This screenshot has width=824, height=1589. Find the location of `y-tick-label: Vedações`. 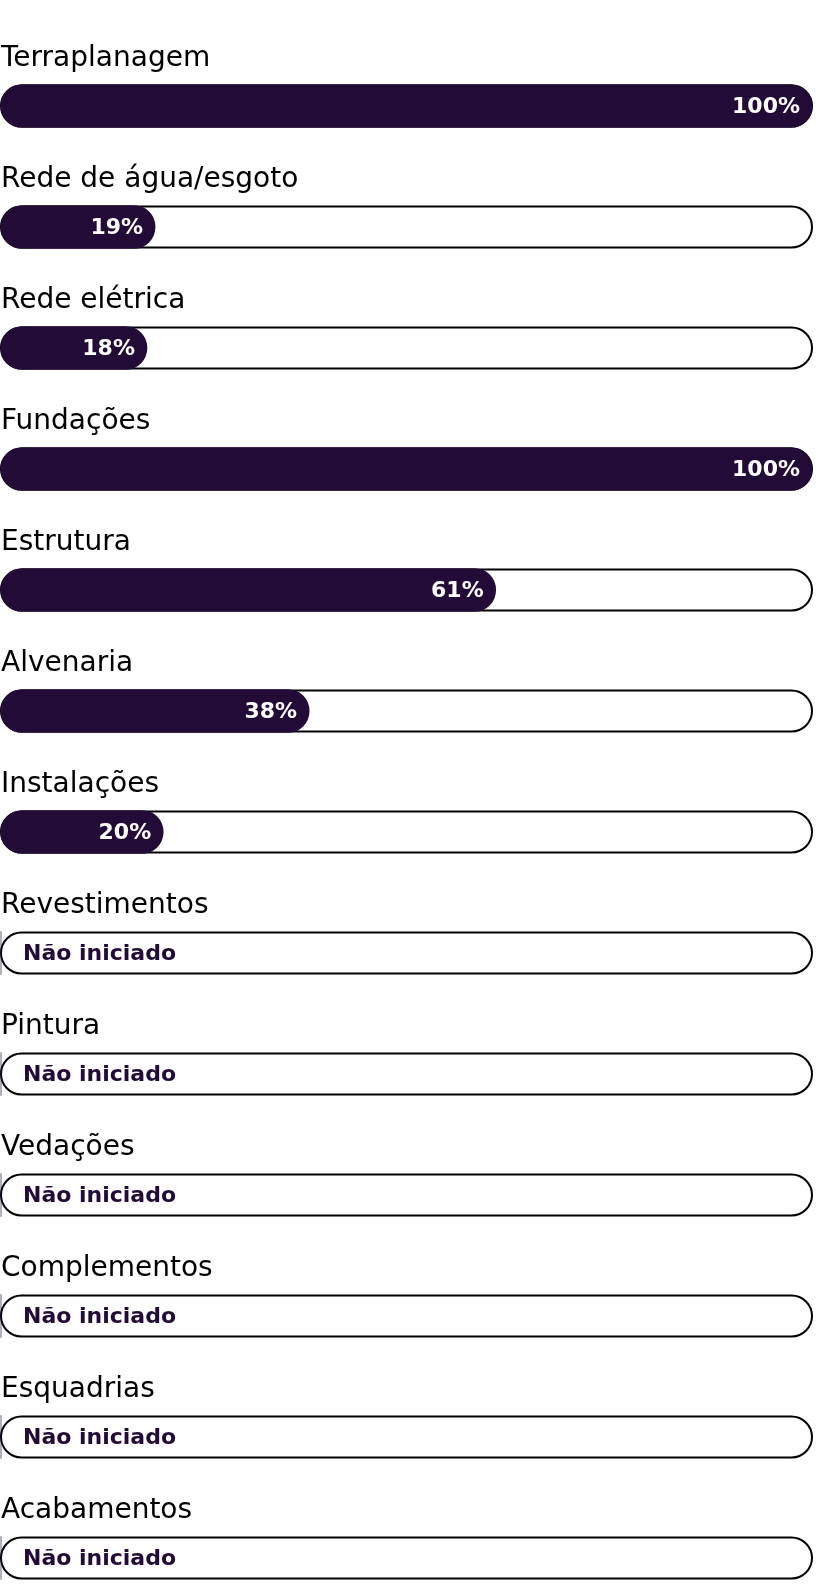

y-tick-label: Vedações is located at coordinates (68, 1145).